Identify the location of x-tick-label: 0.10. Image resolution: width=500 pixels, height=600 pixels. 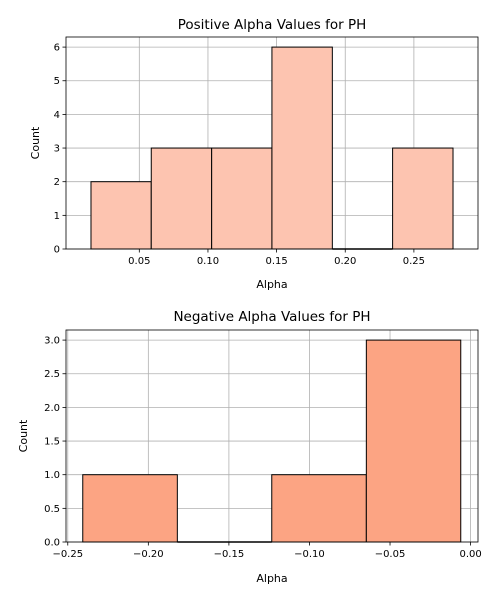
(208, 261).